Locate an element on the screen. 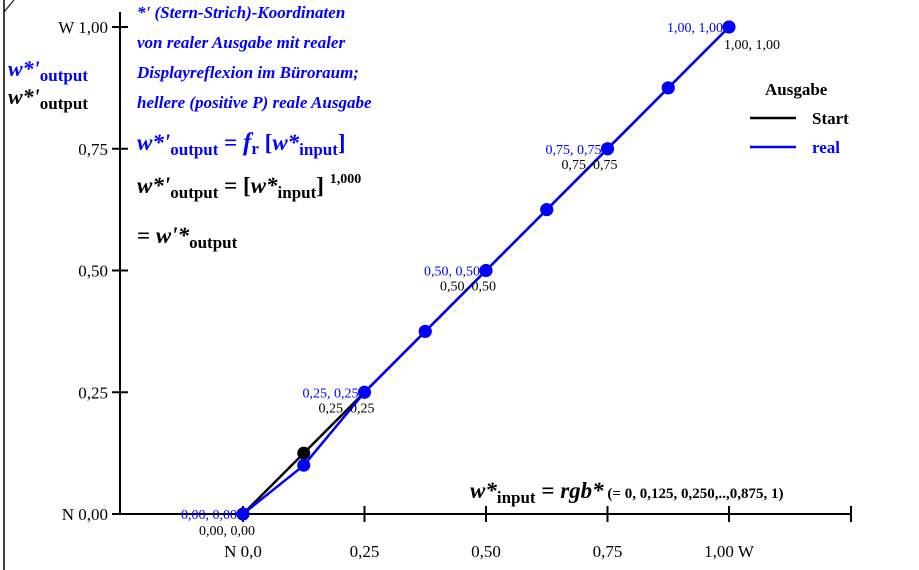 The height and width of the screenshot is (570, 919). formula-blue: w*'output = fr [w*input] is located at coordinates (241, 144).